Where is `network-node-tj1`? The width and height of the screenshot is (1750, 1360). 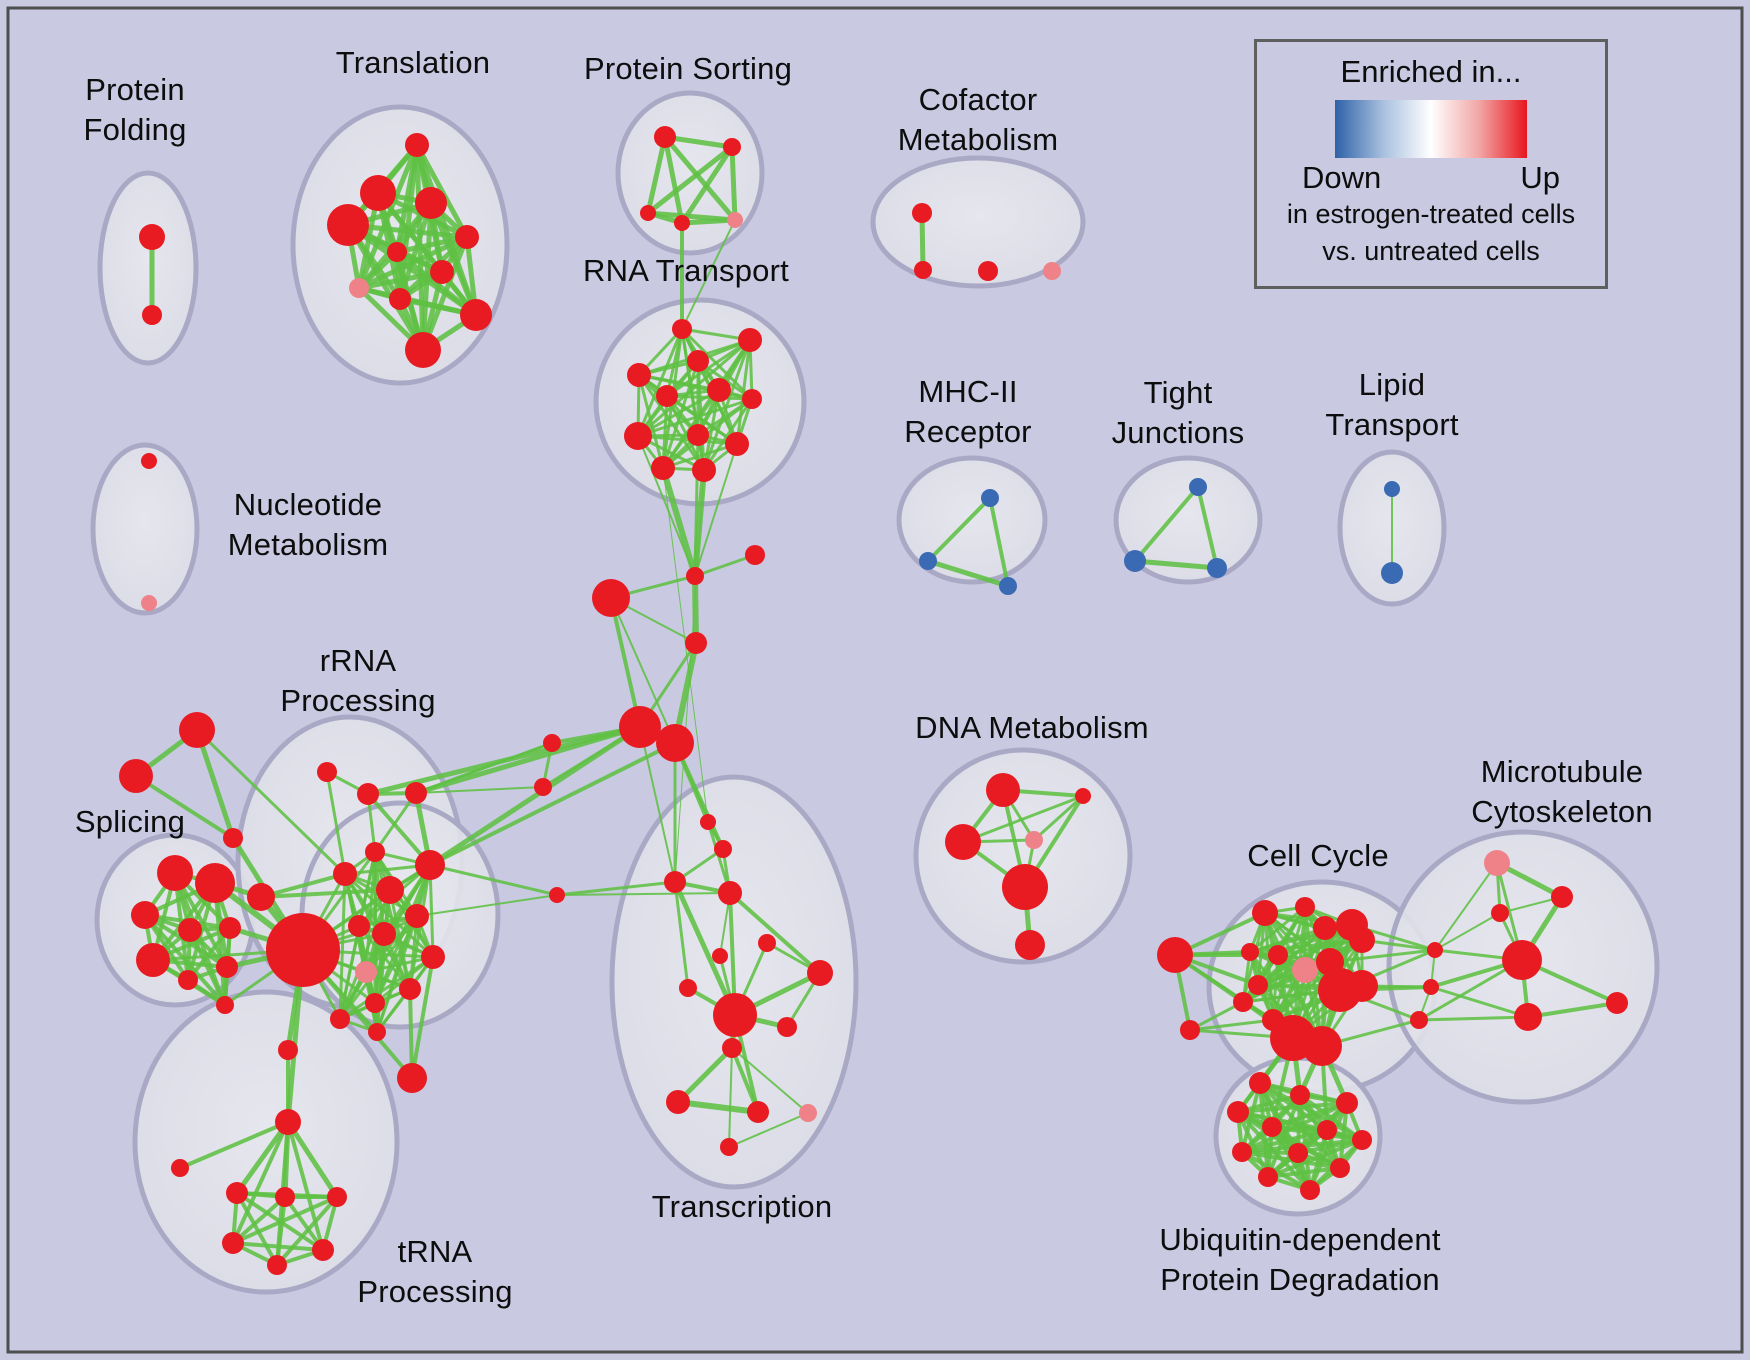 network-node-tj1 is located at coordinates (1198, 487).